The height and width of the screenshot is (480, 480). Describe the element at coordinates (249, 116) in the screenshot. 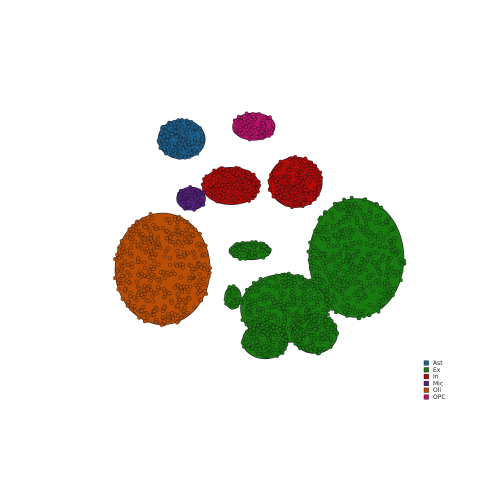

I see `point-opc` at that location.